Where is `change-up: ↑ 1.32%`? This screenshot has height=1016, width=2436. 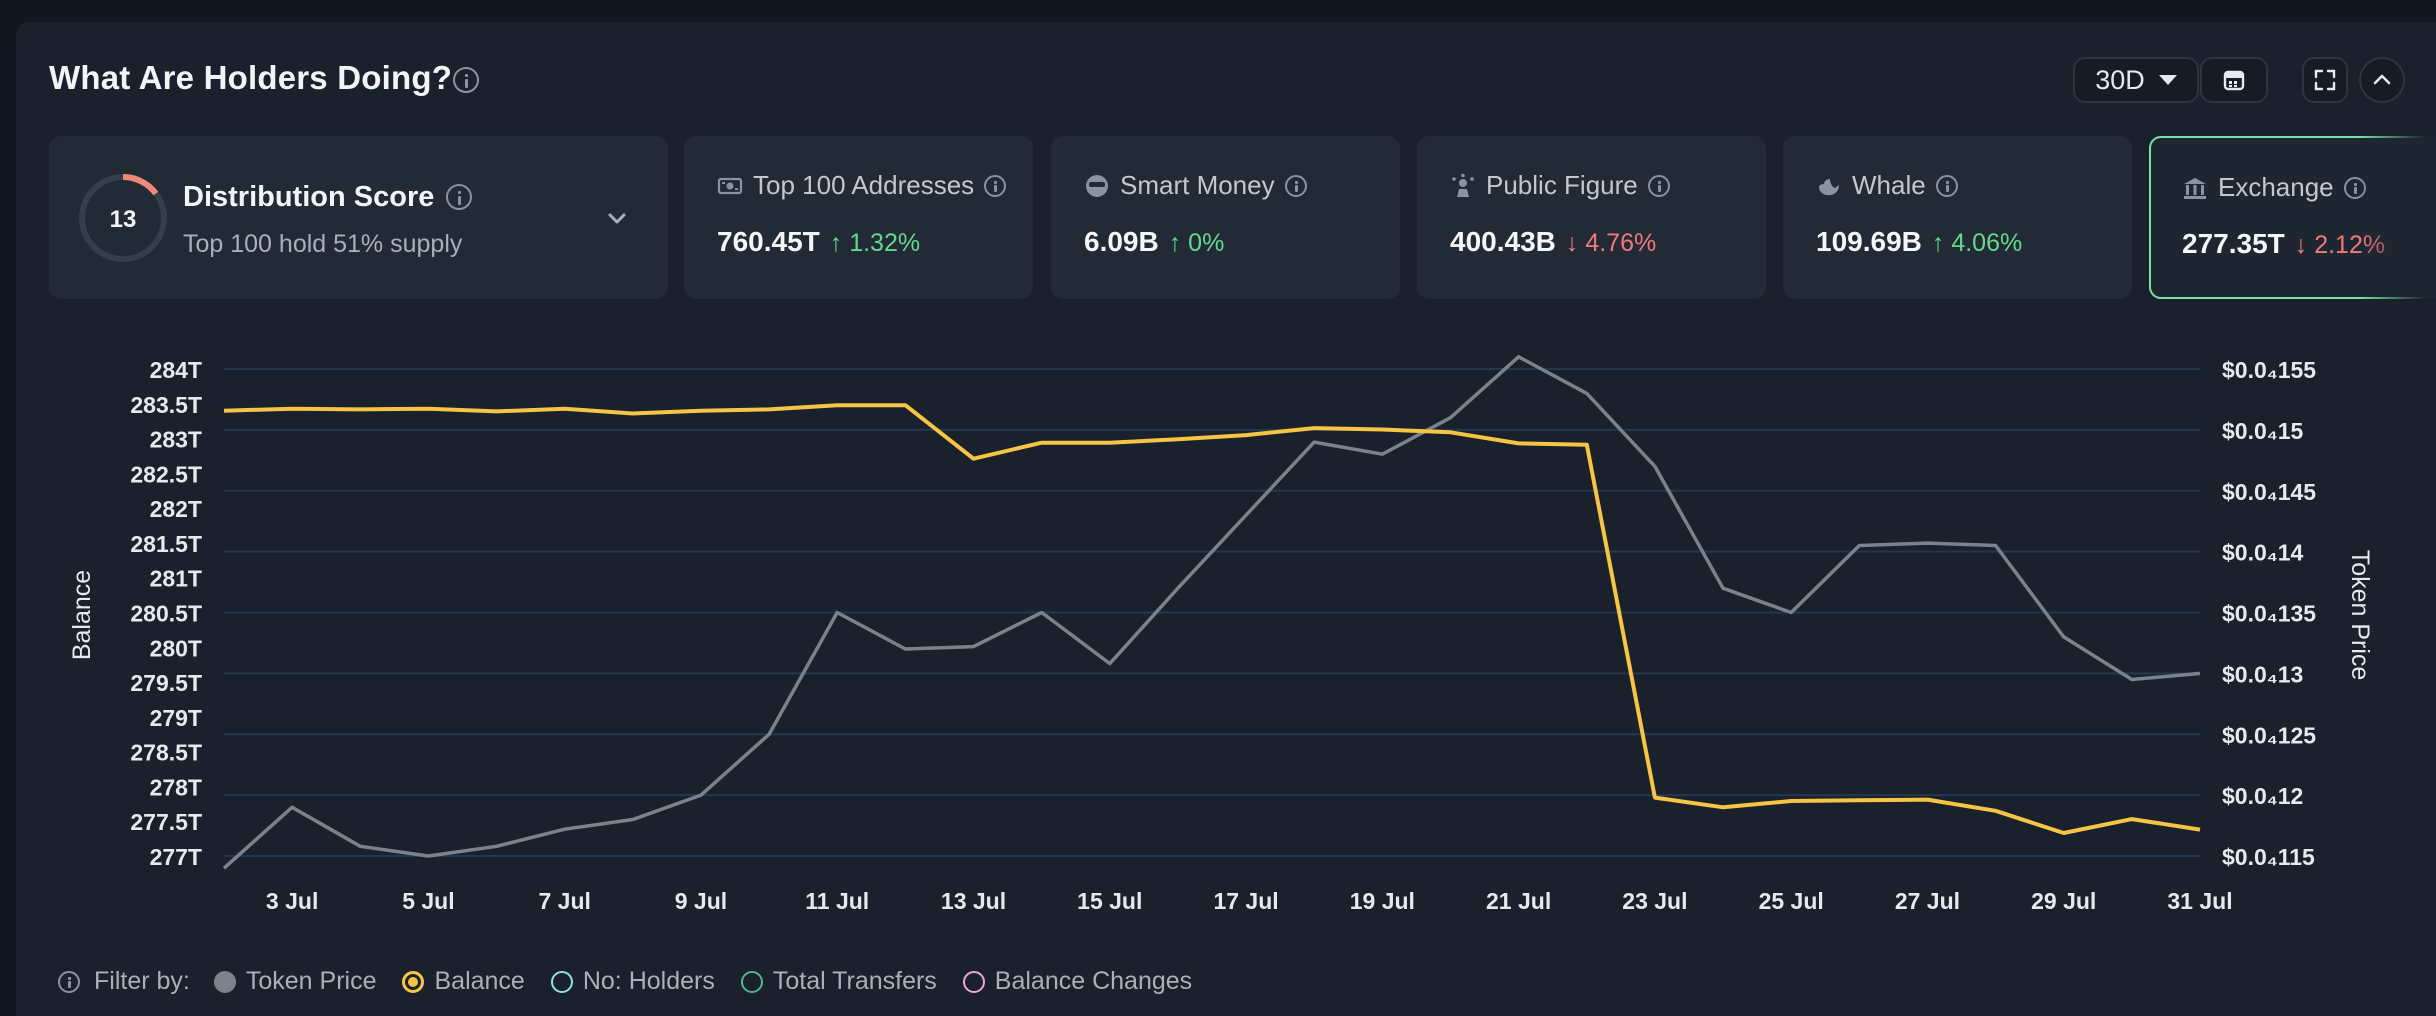
change-up: ↑ 1.32% is located at coordinates (875, 243).